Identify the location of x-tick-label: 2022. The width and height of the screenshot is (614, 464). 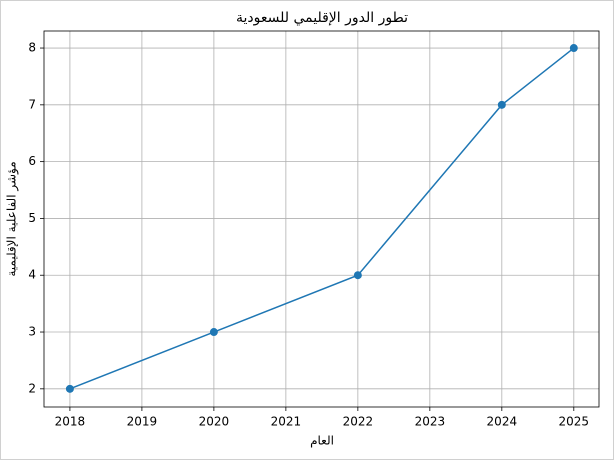
(358, 422).